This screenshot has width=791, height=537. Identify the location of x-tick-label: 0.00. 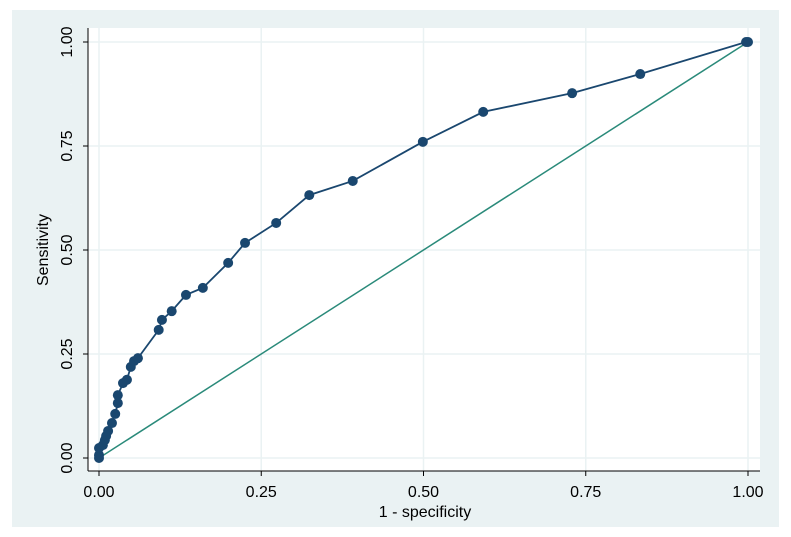
(98, 492).